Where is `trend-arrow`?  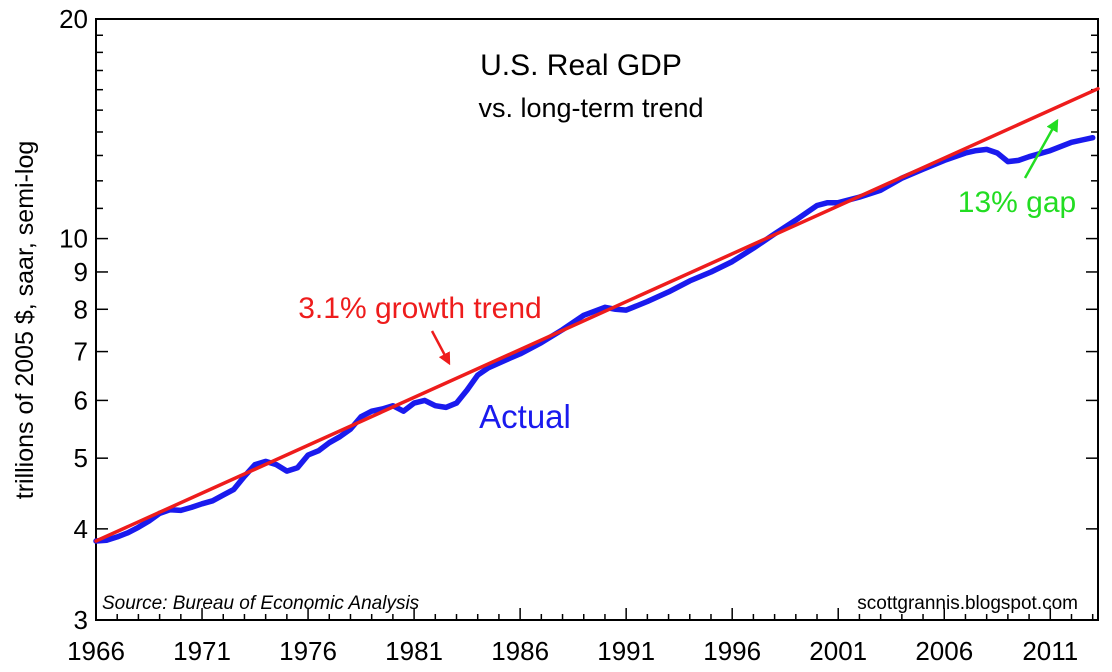
trend-arrow is located at coordinates (440, 348).